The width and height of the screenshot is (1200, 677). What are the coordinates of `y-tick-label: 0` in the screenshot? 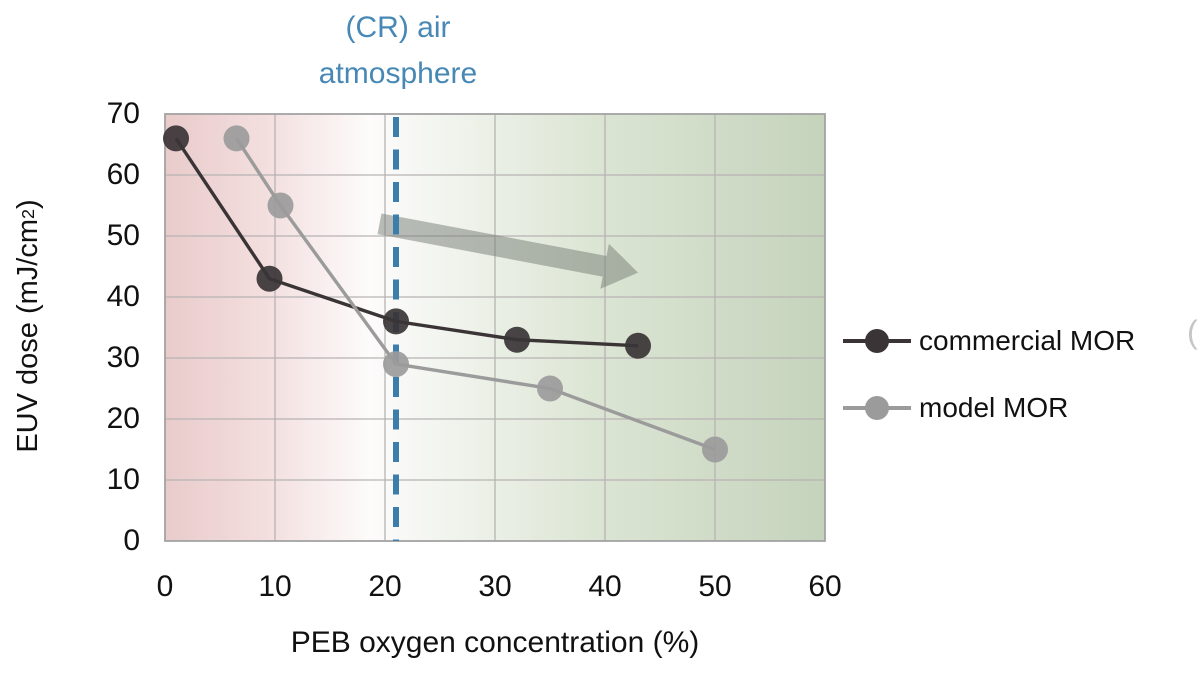 It's located at (131, 540).